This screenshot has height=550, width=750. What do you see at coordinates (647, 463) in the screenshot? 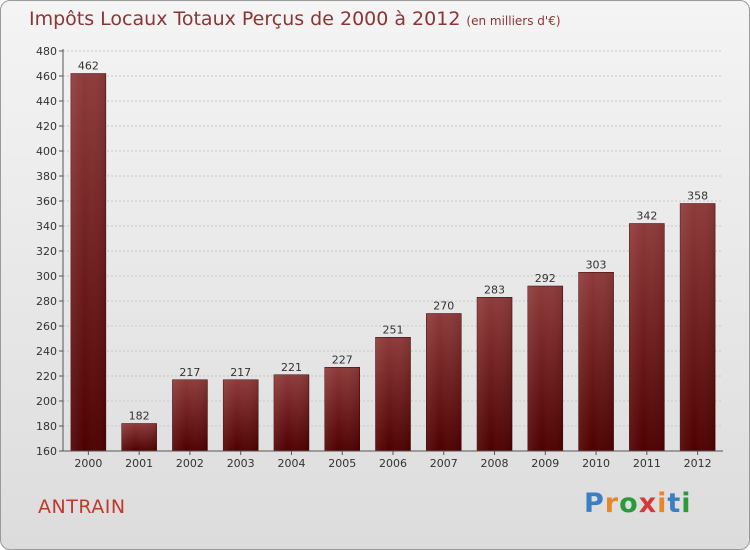
I see `x-tick-label: 2011` at bounding box center [647, 463].